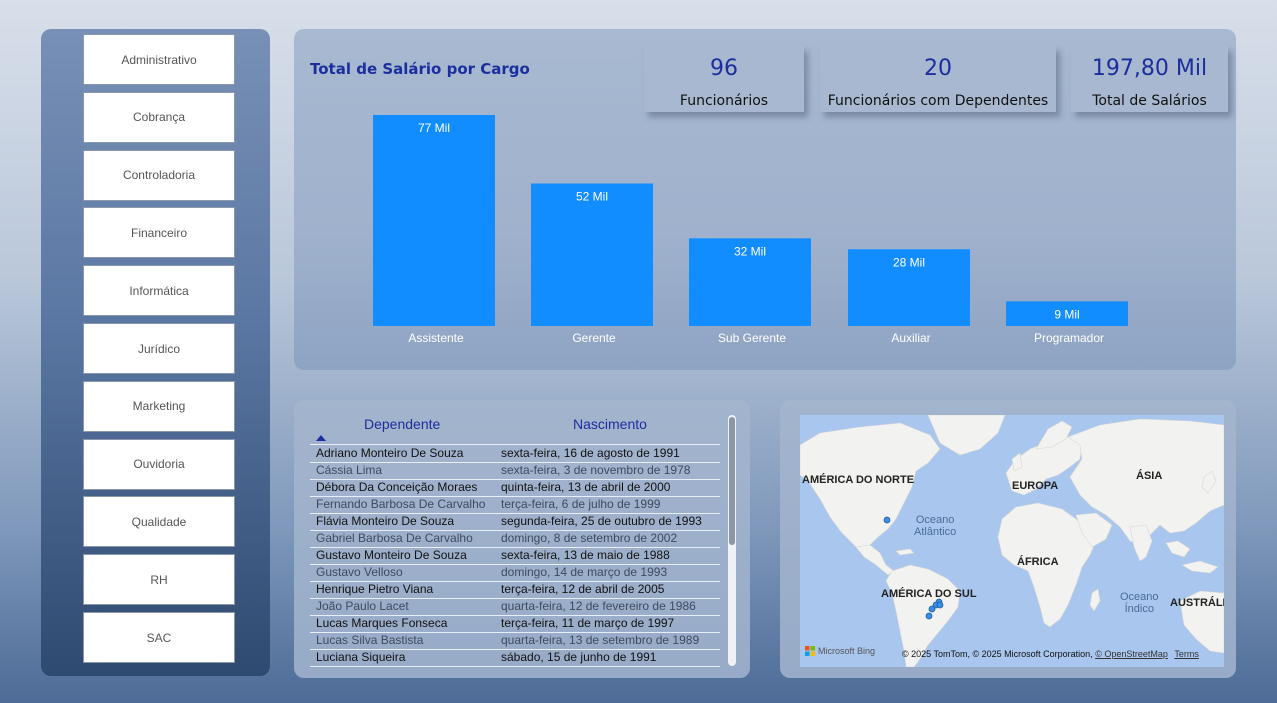 The width and height of the screenshot is (1277, 703). What do you see at coordinates (434, 220) in the screenshot?
I see `bar-assistente` at bounding box center [434, 220].